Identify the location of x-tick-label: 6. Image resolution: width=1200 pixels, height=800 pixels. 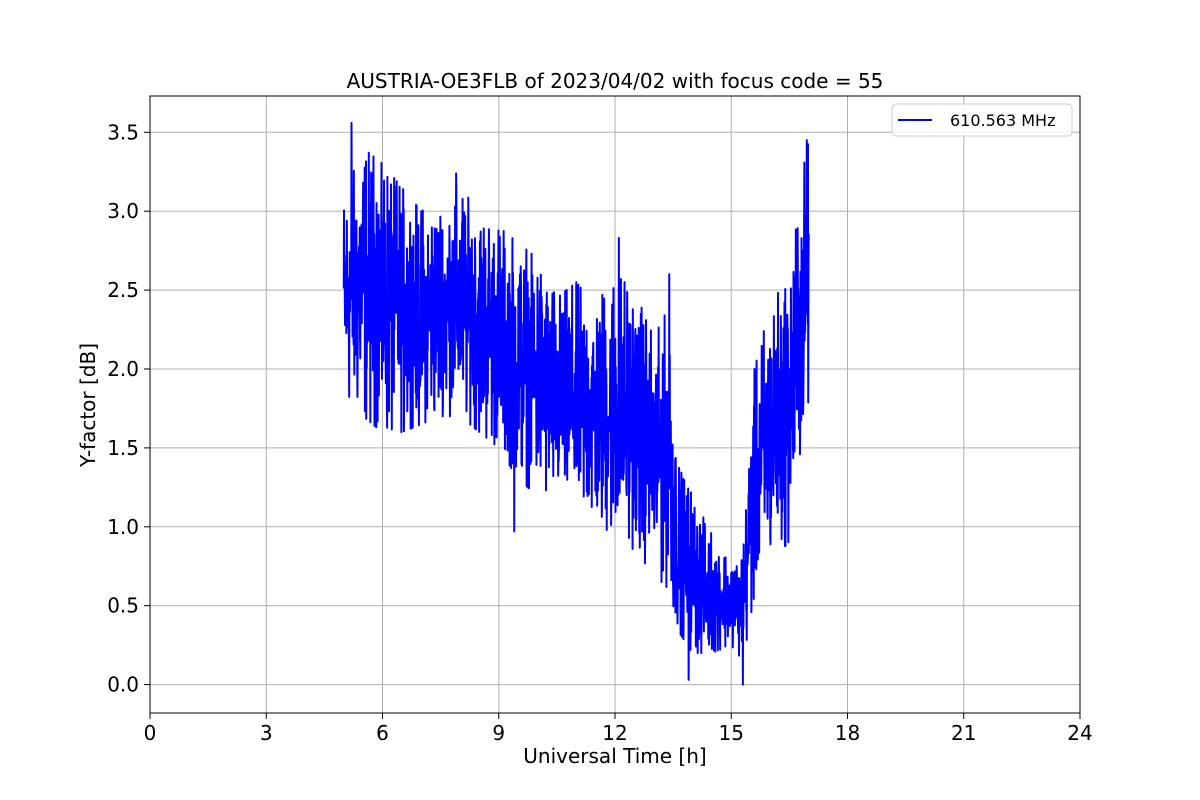
(382, 733).